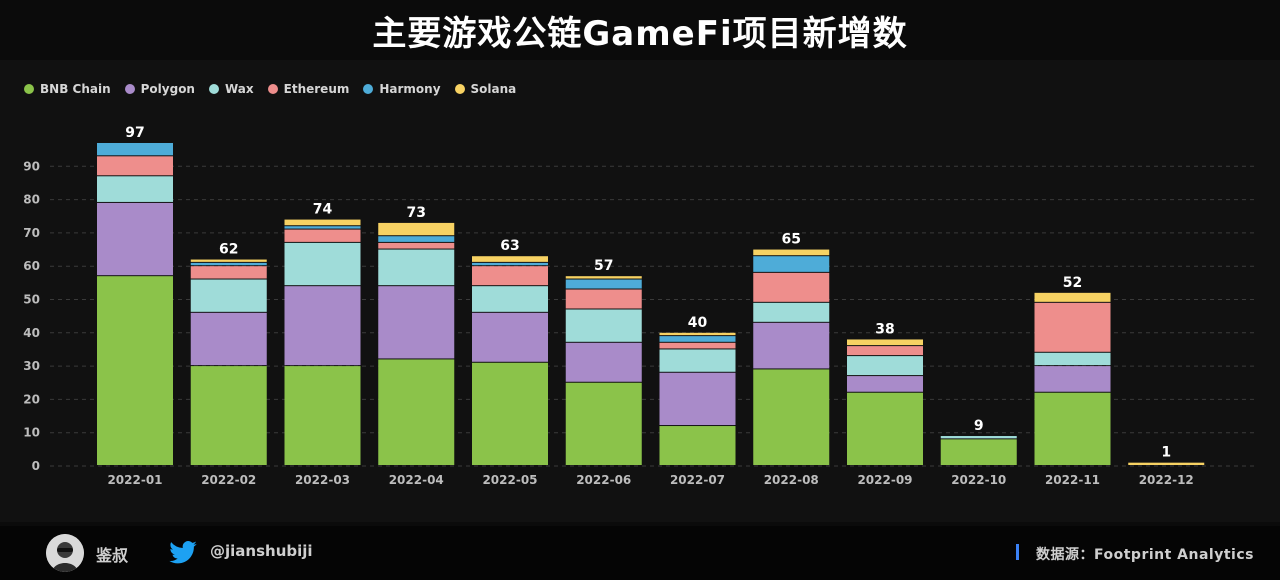 The height and width of the screenshot is (580, 1280). Describe the element at coordinates (31, 166) in the screenshot. I see `y-tick-label: 90` at that location.